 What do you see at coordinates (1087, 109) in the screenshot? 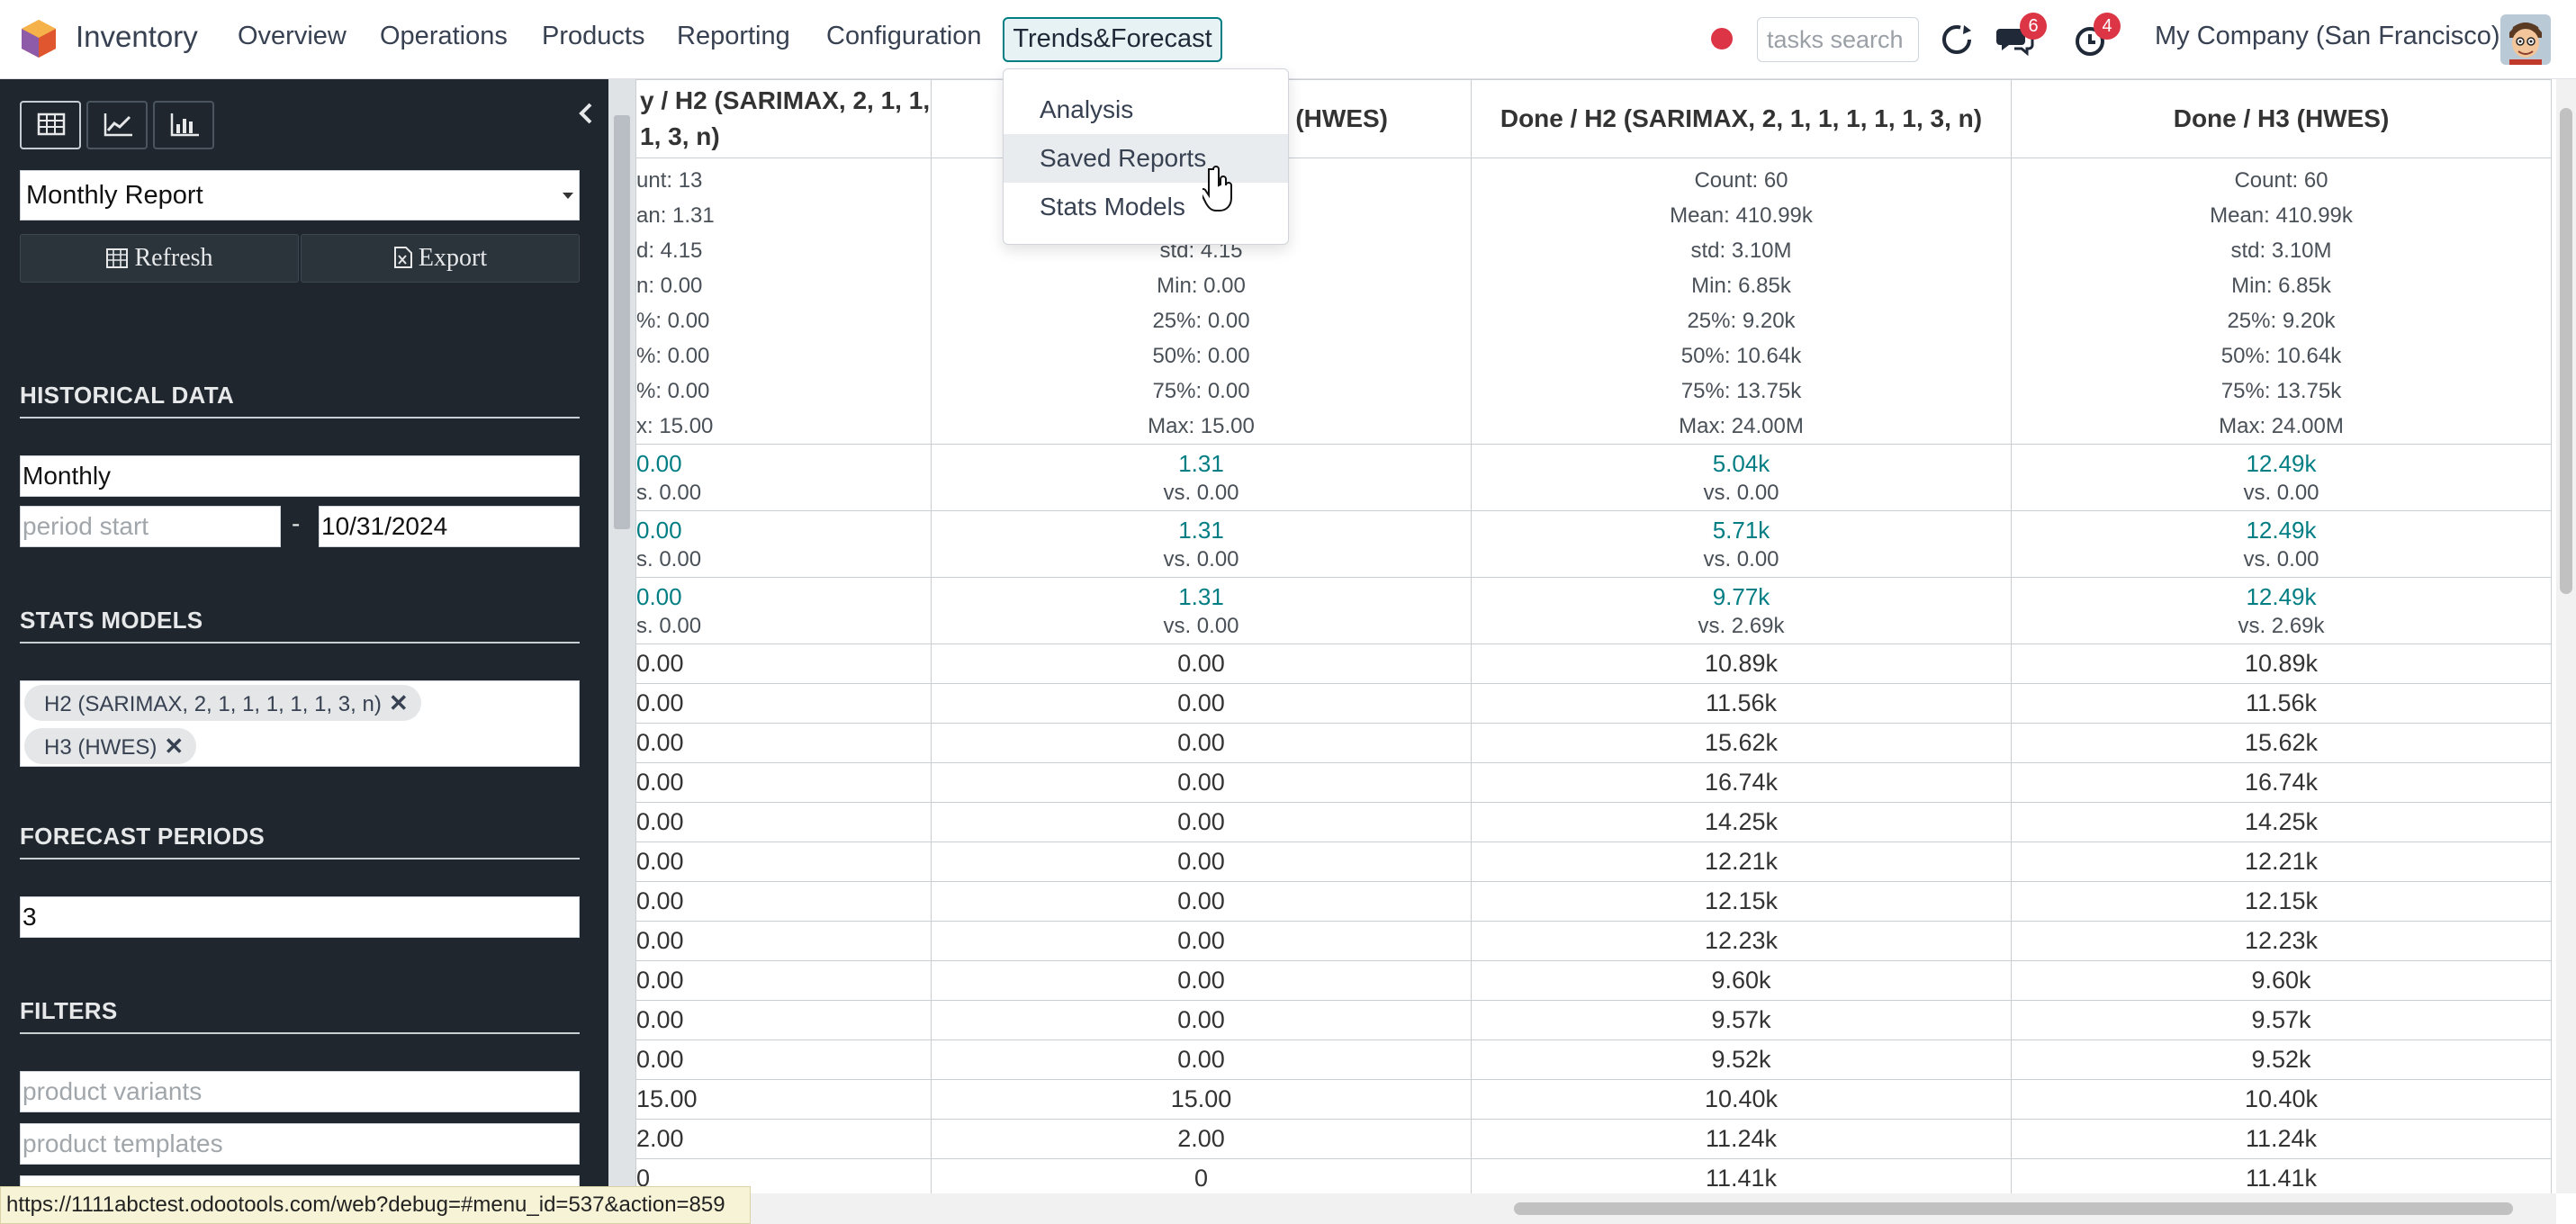
I see `dropdown-item-analysis: Analysis` at bounding box center [1087, 109].